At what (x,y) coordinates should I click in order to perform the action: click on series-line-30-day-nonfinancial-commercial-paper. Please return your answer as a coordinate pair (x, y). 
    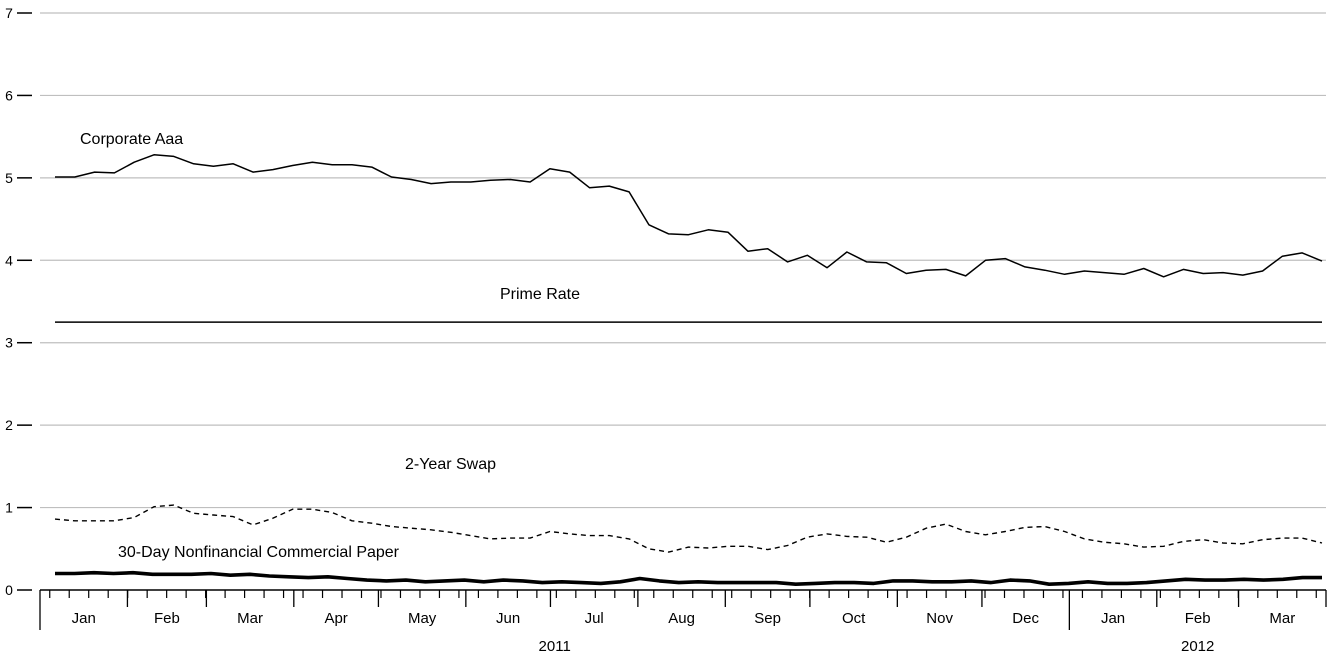
    Looking at the image, I should click on (688, 578).